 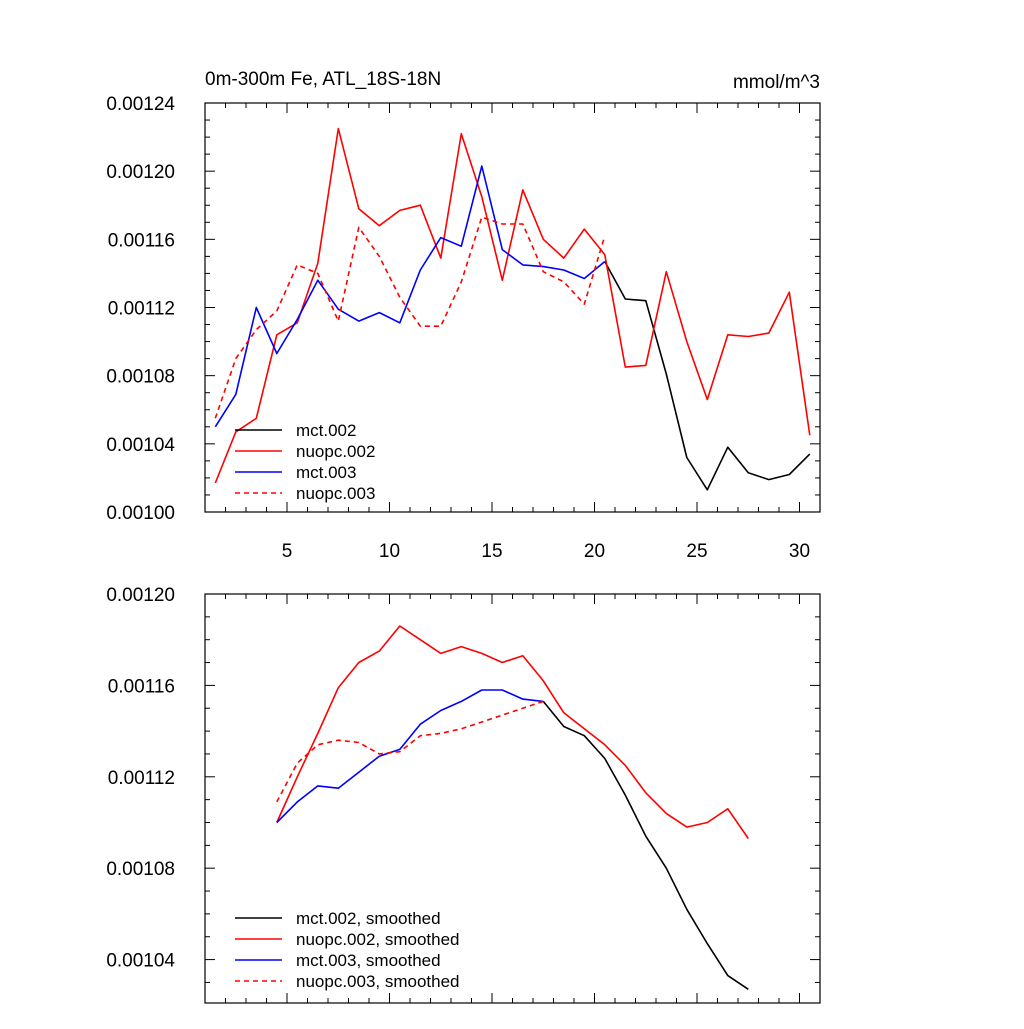 I want to click on legend-label: mct.003, smoothed, so click(x=368, y=960).